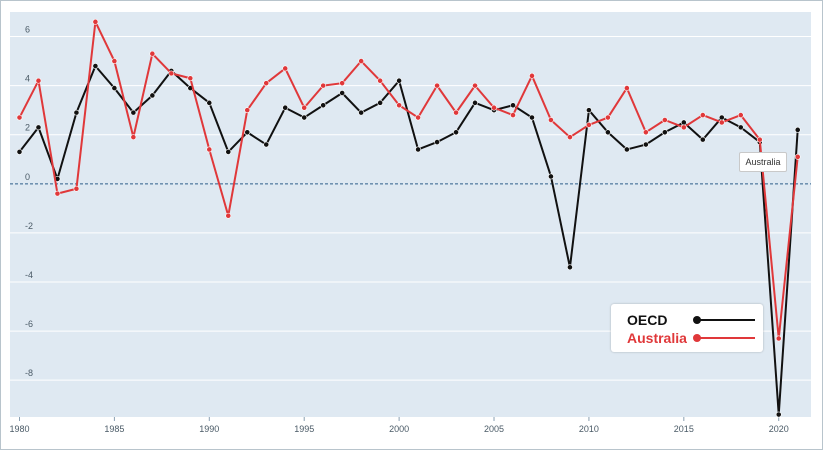  I want to click on legend-line-australia, so click(726, 338).